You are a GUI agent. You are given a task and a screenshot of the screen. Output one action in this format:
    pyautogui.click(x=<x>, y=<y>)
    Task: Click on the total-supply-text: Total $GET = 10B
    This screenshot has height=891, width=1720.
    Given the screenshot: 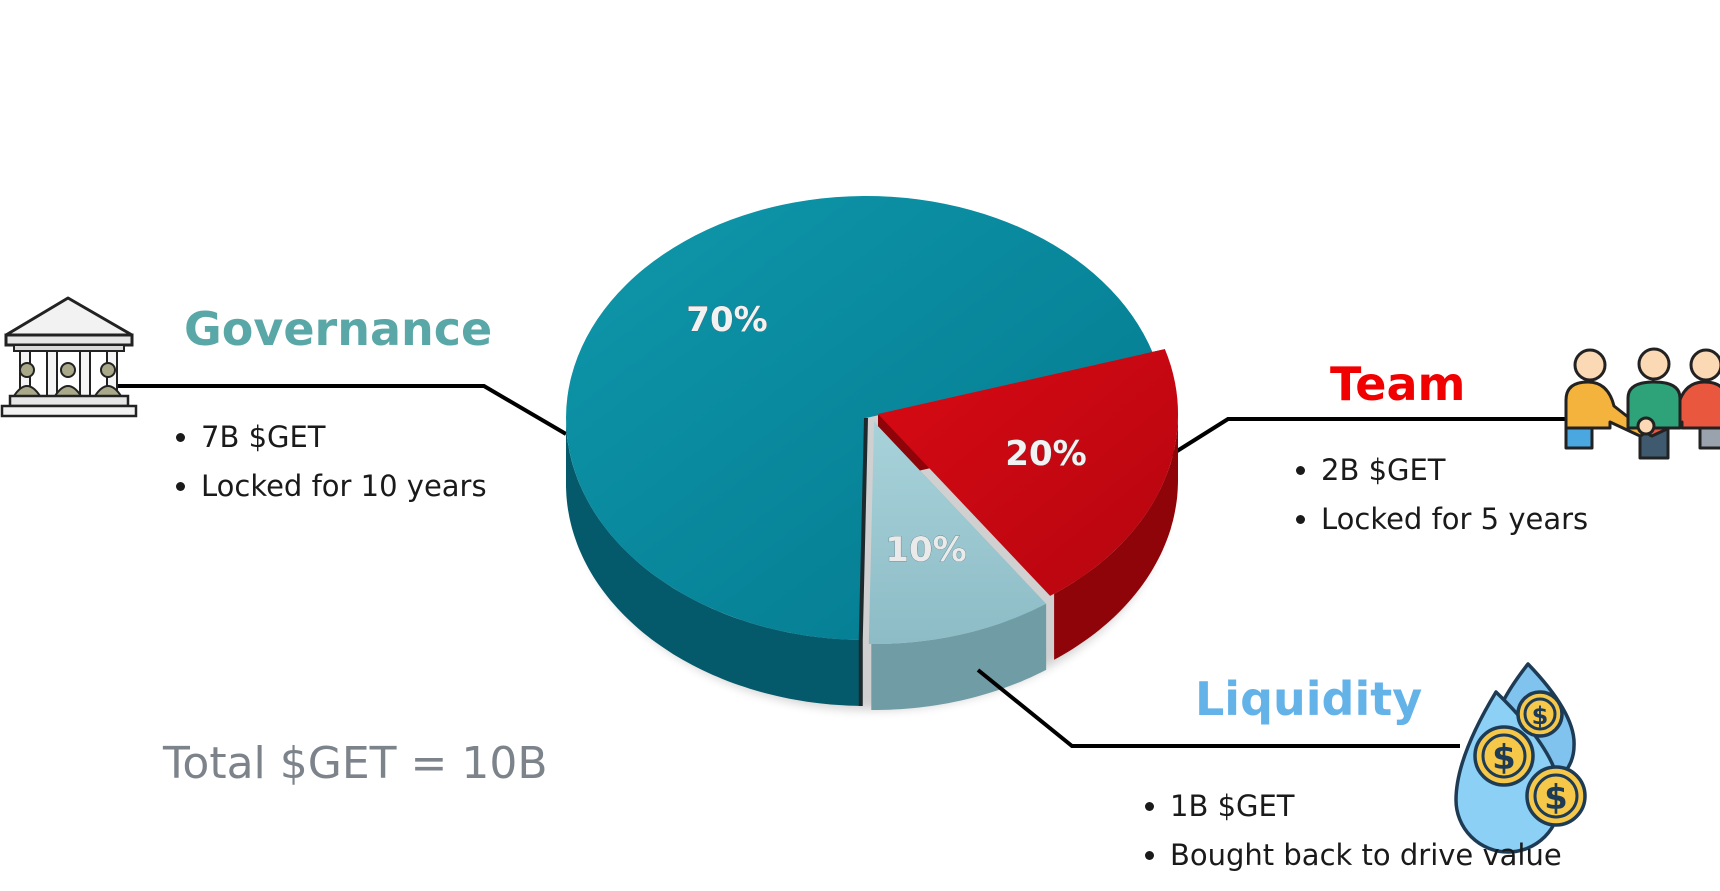 What is the action you would take?
    pyautogui.click(x=355, y=763)
    